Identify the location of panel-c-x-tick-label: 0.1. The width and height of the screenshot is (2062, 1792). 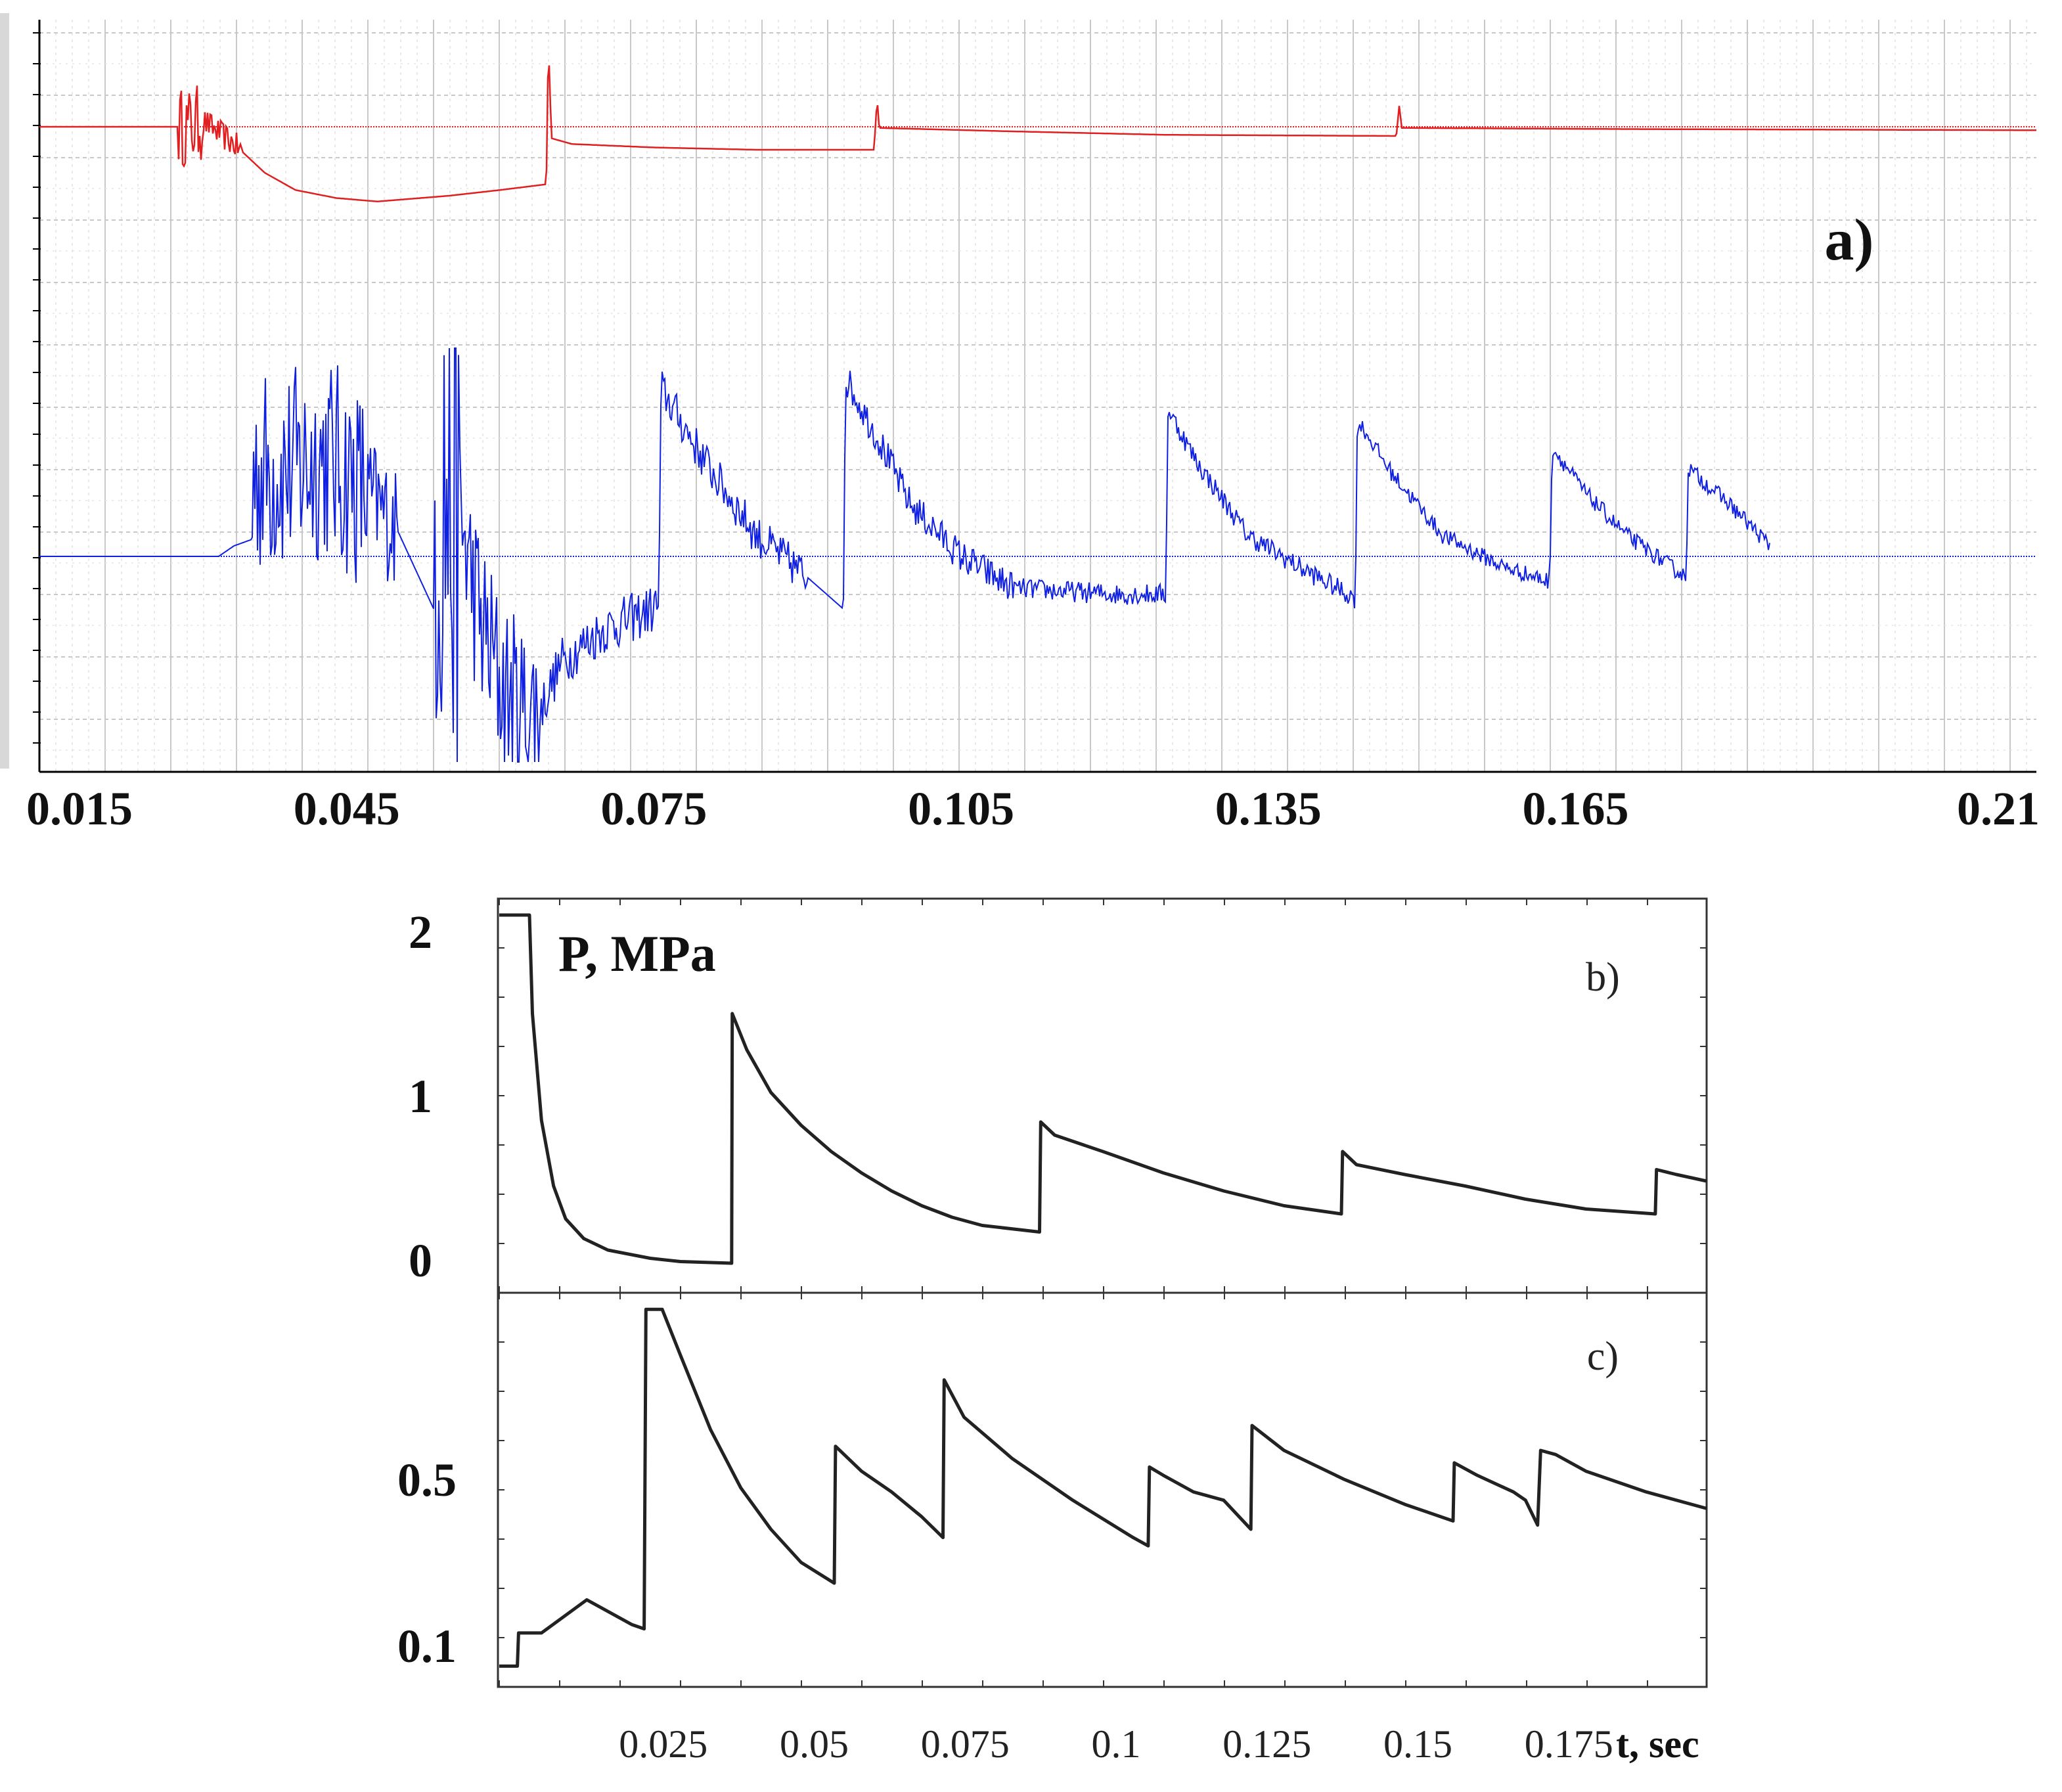
(1116, 1744).